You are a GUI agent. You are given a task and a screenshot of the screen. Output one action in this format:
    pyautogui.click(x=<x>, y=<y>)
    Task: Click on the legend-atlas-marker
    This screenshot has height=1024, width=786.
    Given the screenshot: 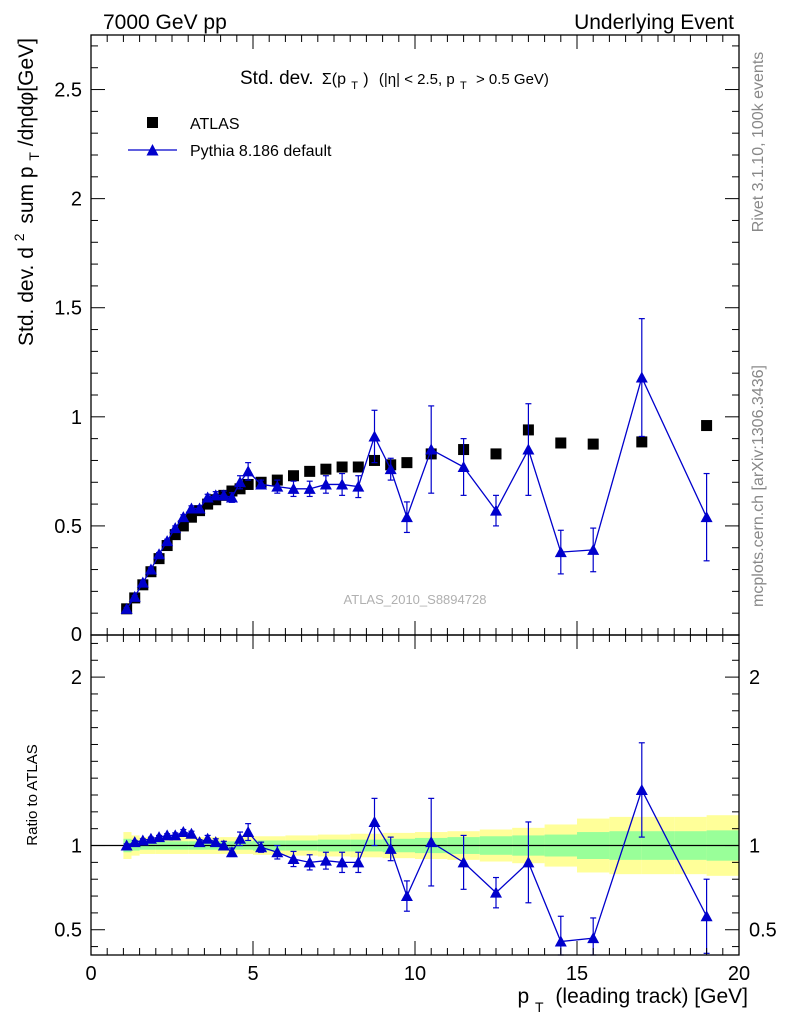 What is the action you would take?
    pyautogui.click(x=152, y=122)
    